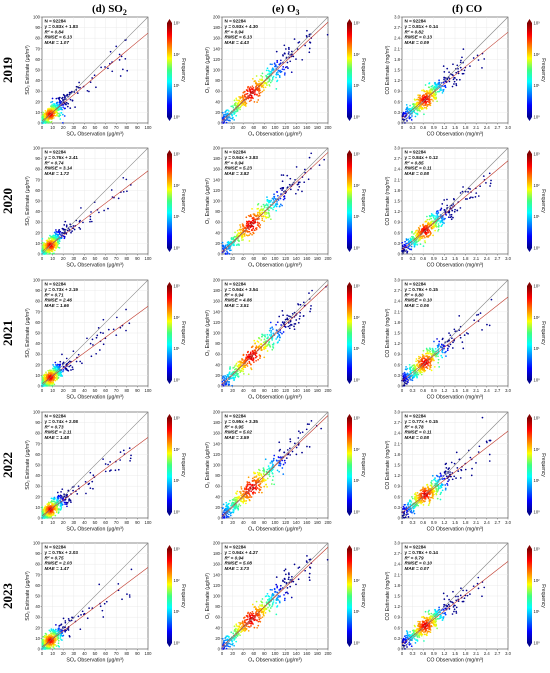 Image resolution: width=550 pixels, height=673 pixels. Describe the element at coordinates (239, 432) in the screenshot. I see `stat-rmse: RMSE = 5.02` at that location.